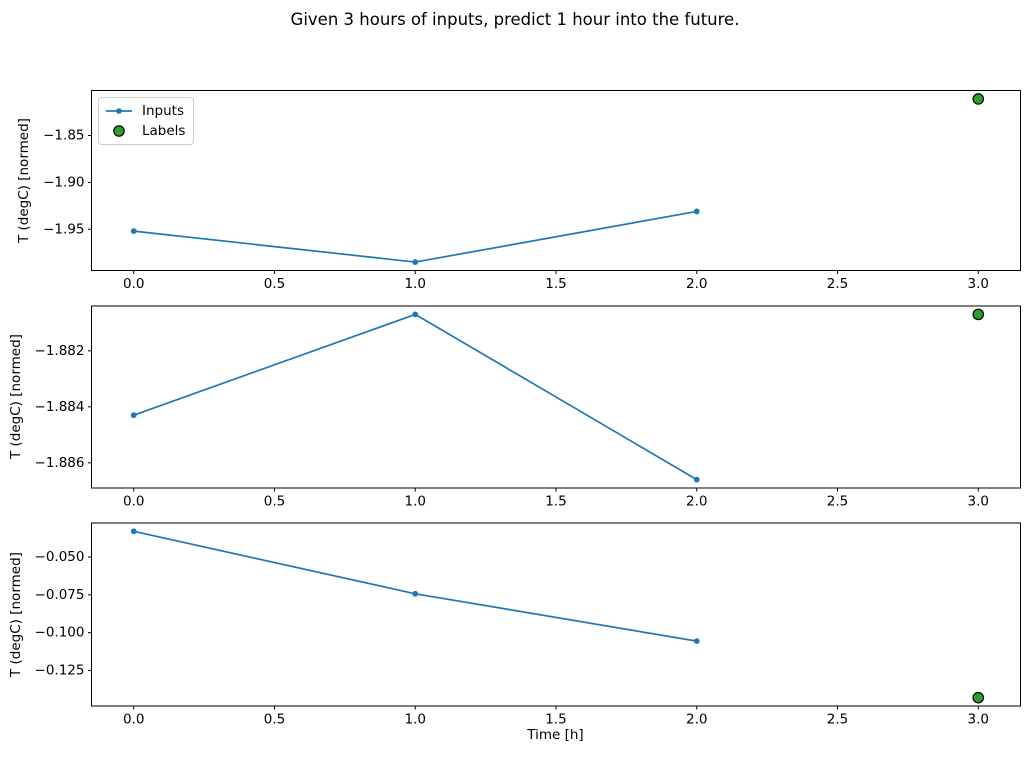 The height and width of the screenshot is (759, 1030). I want to click on x-axis-label: Time [h], so click(555, 735).